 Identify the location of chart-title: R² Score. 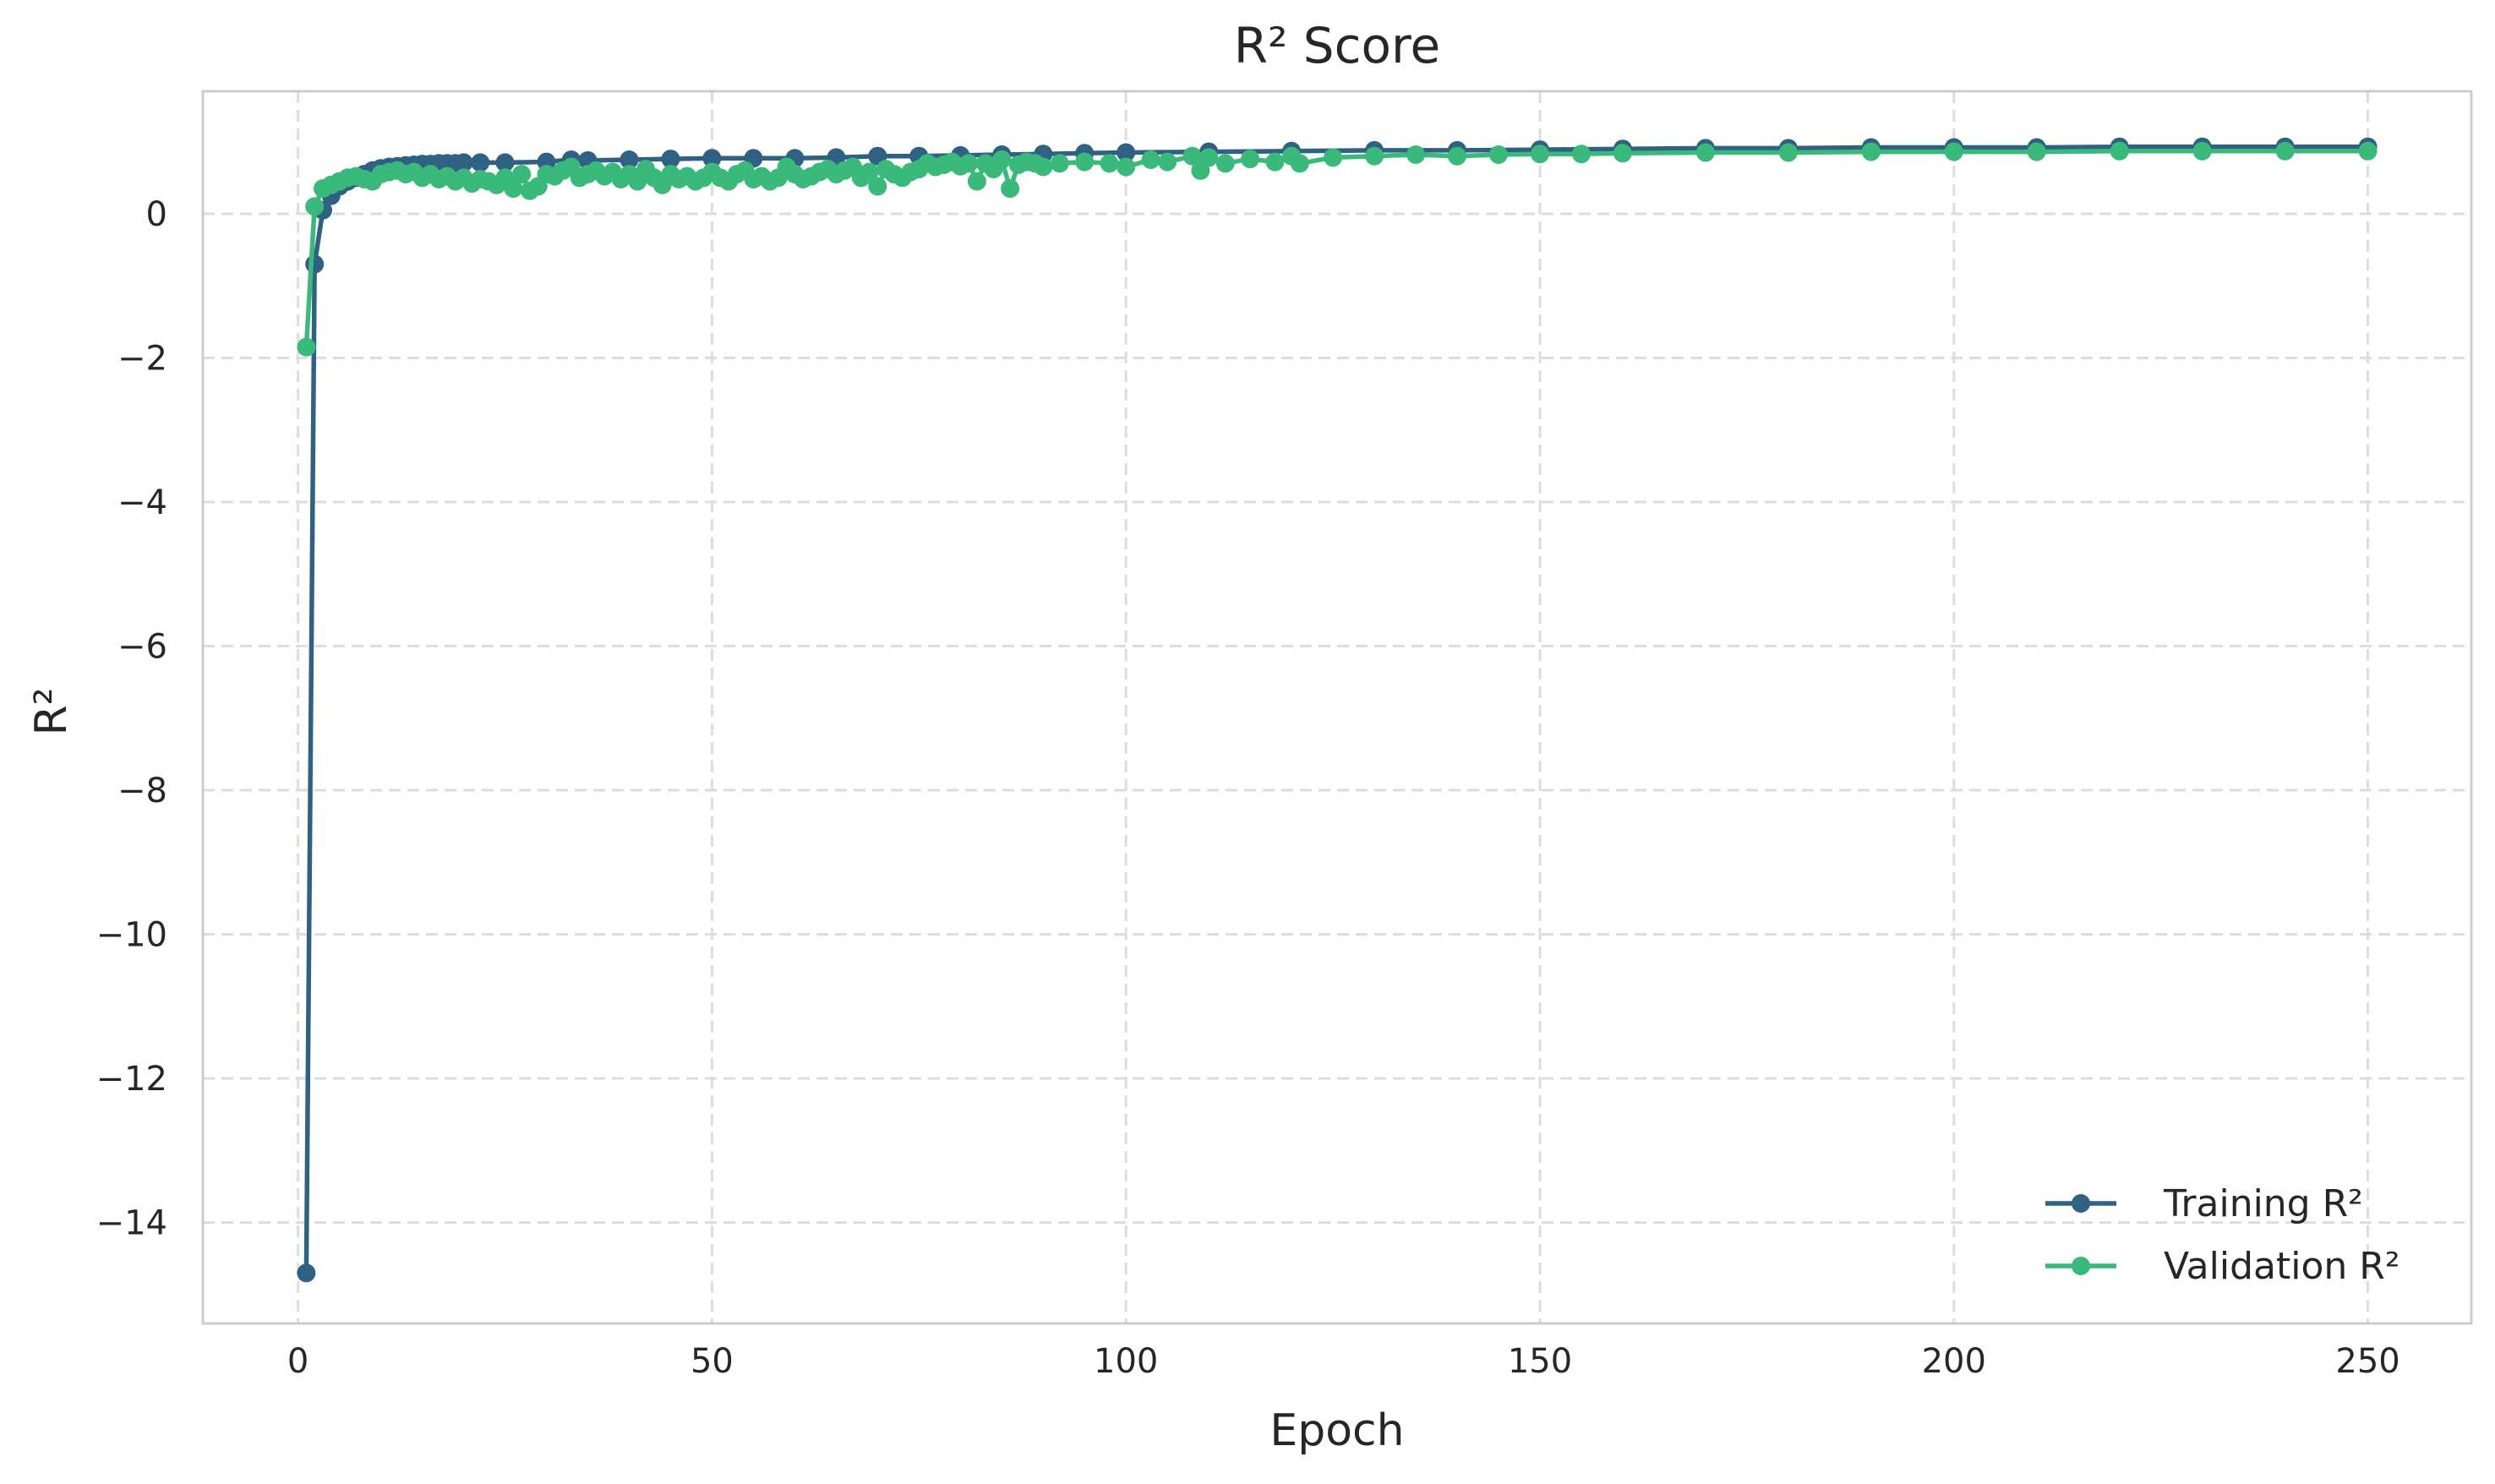
(1337, 46).